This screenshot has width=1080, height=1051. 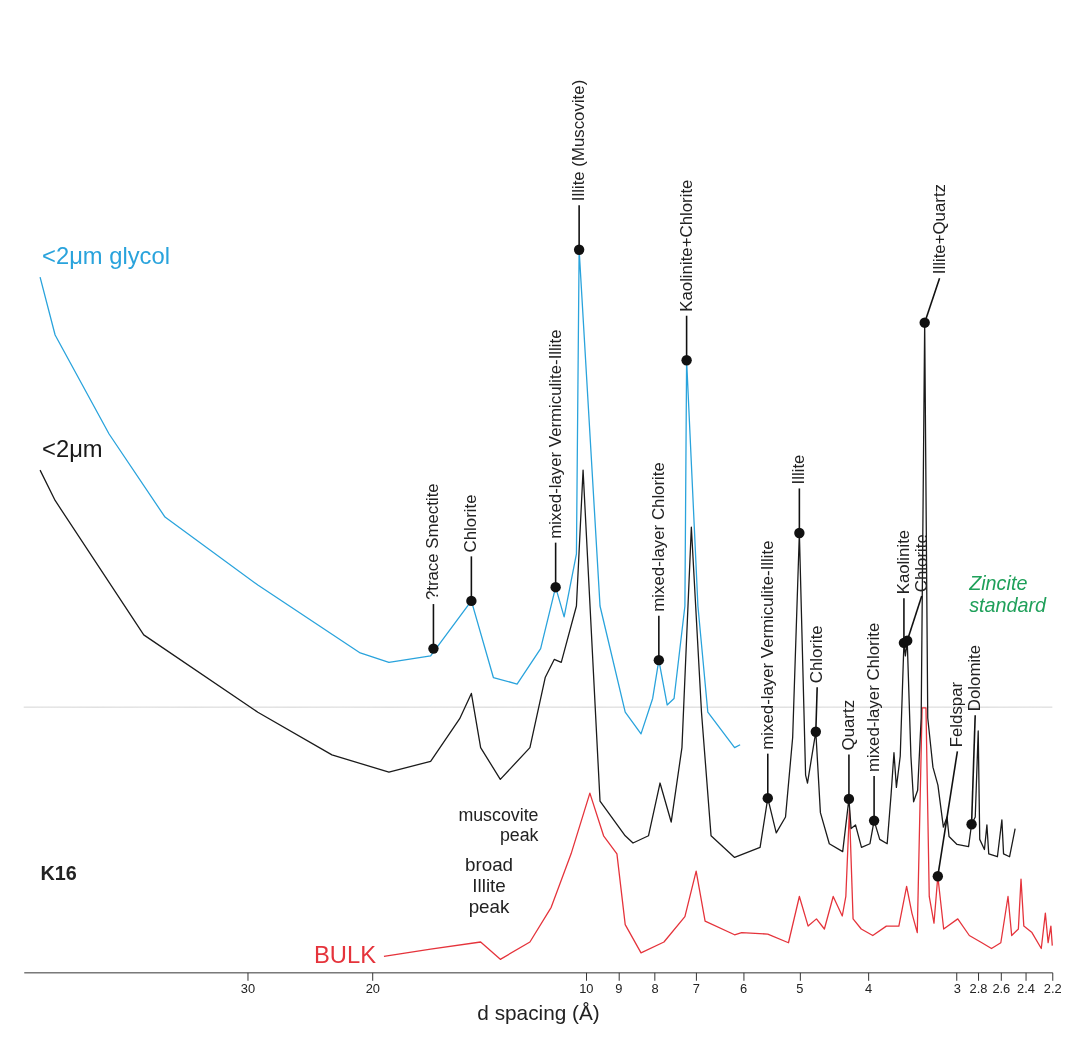 What do you see at coordinates (433, 542) in the screenshot?
I see `annotation: ?trace Smectite` at bounding box center [433, 542].